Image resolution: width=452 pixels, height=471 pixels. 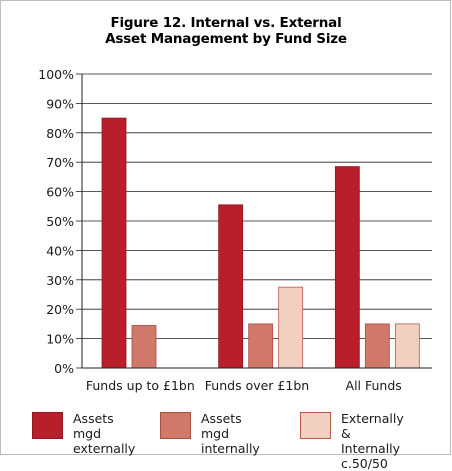 I want to click on legend-swatch-internally, so click(x=175, y=425).